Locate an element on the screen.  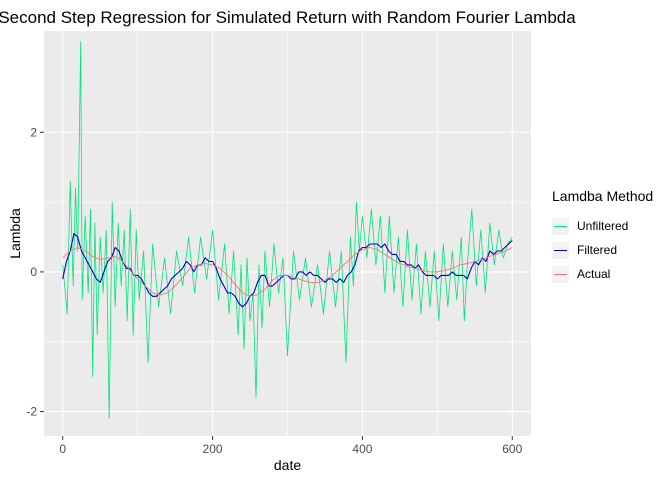
x-tick-label: 400 is located at coordinates (362, 449).